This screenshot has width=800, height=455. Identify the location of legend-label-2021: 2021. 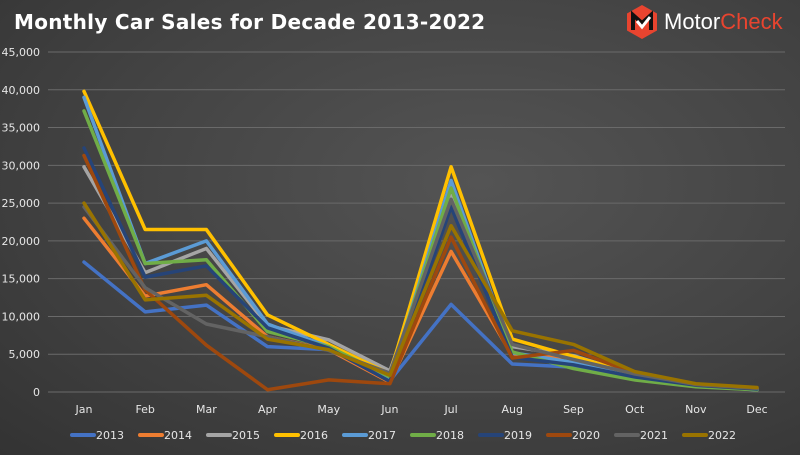
(654, 435).